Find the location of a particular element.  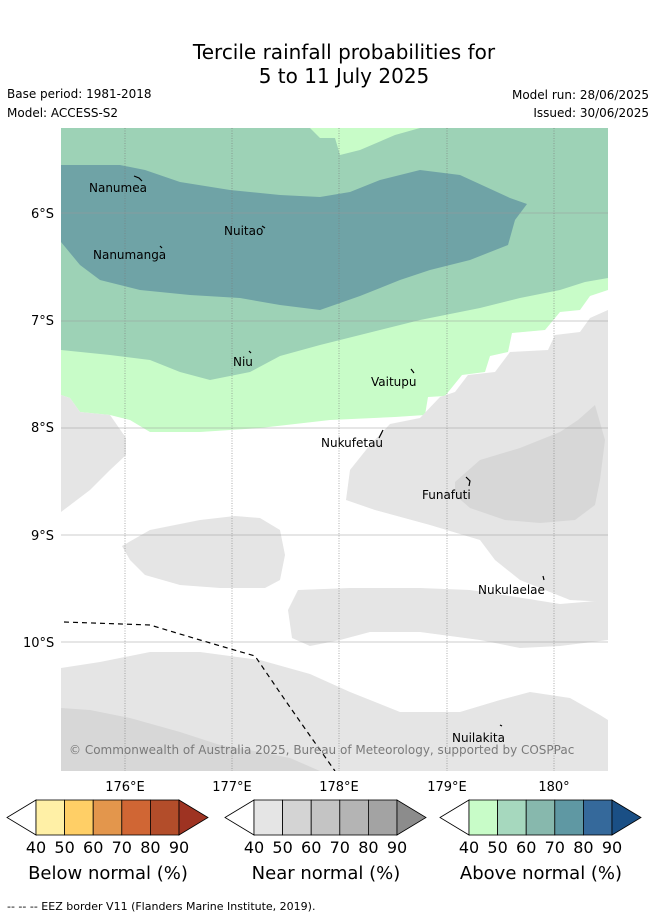

x-axis-ticks: 176°E 177°E 178°E 179°E 180° is located at coordinates (337, 787).